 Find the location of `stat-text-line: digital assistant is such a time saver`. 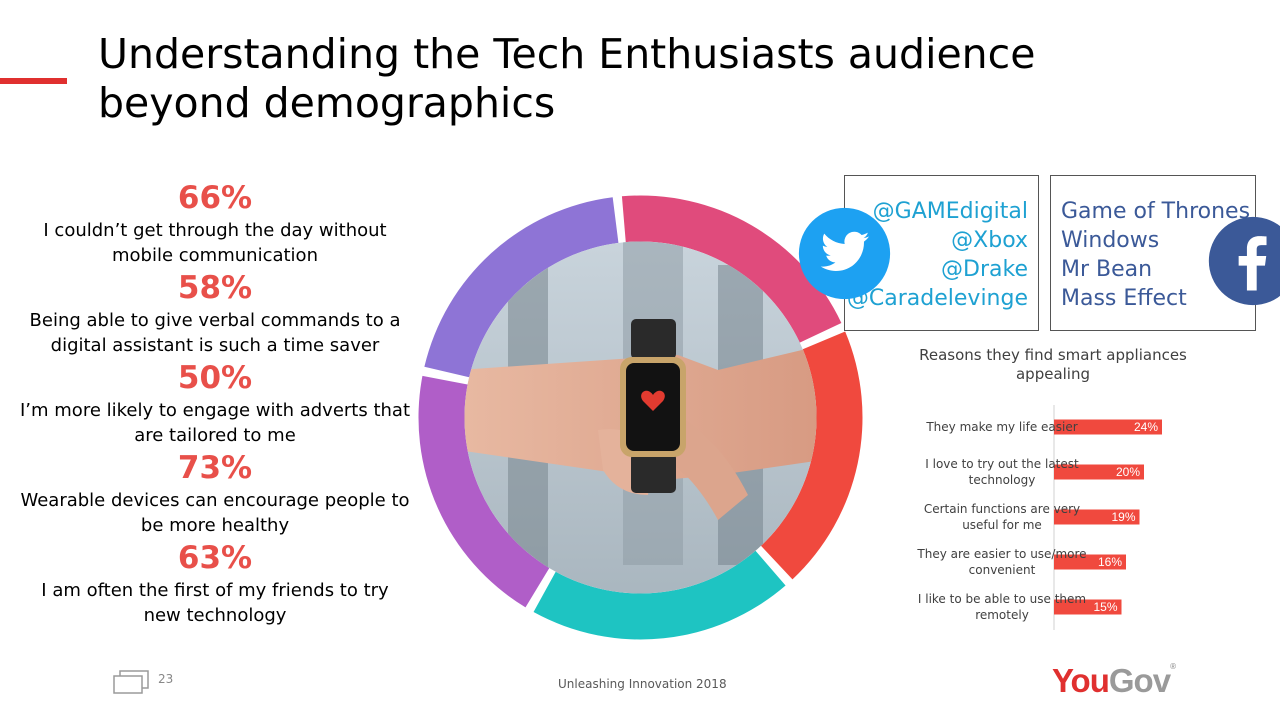

stat-text-line: digital assistant is such a time saver is located at coordinates (215, 345).